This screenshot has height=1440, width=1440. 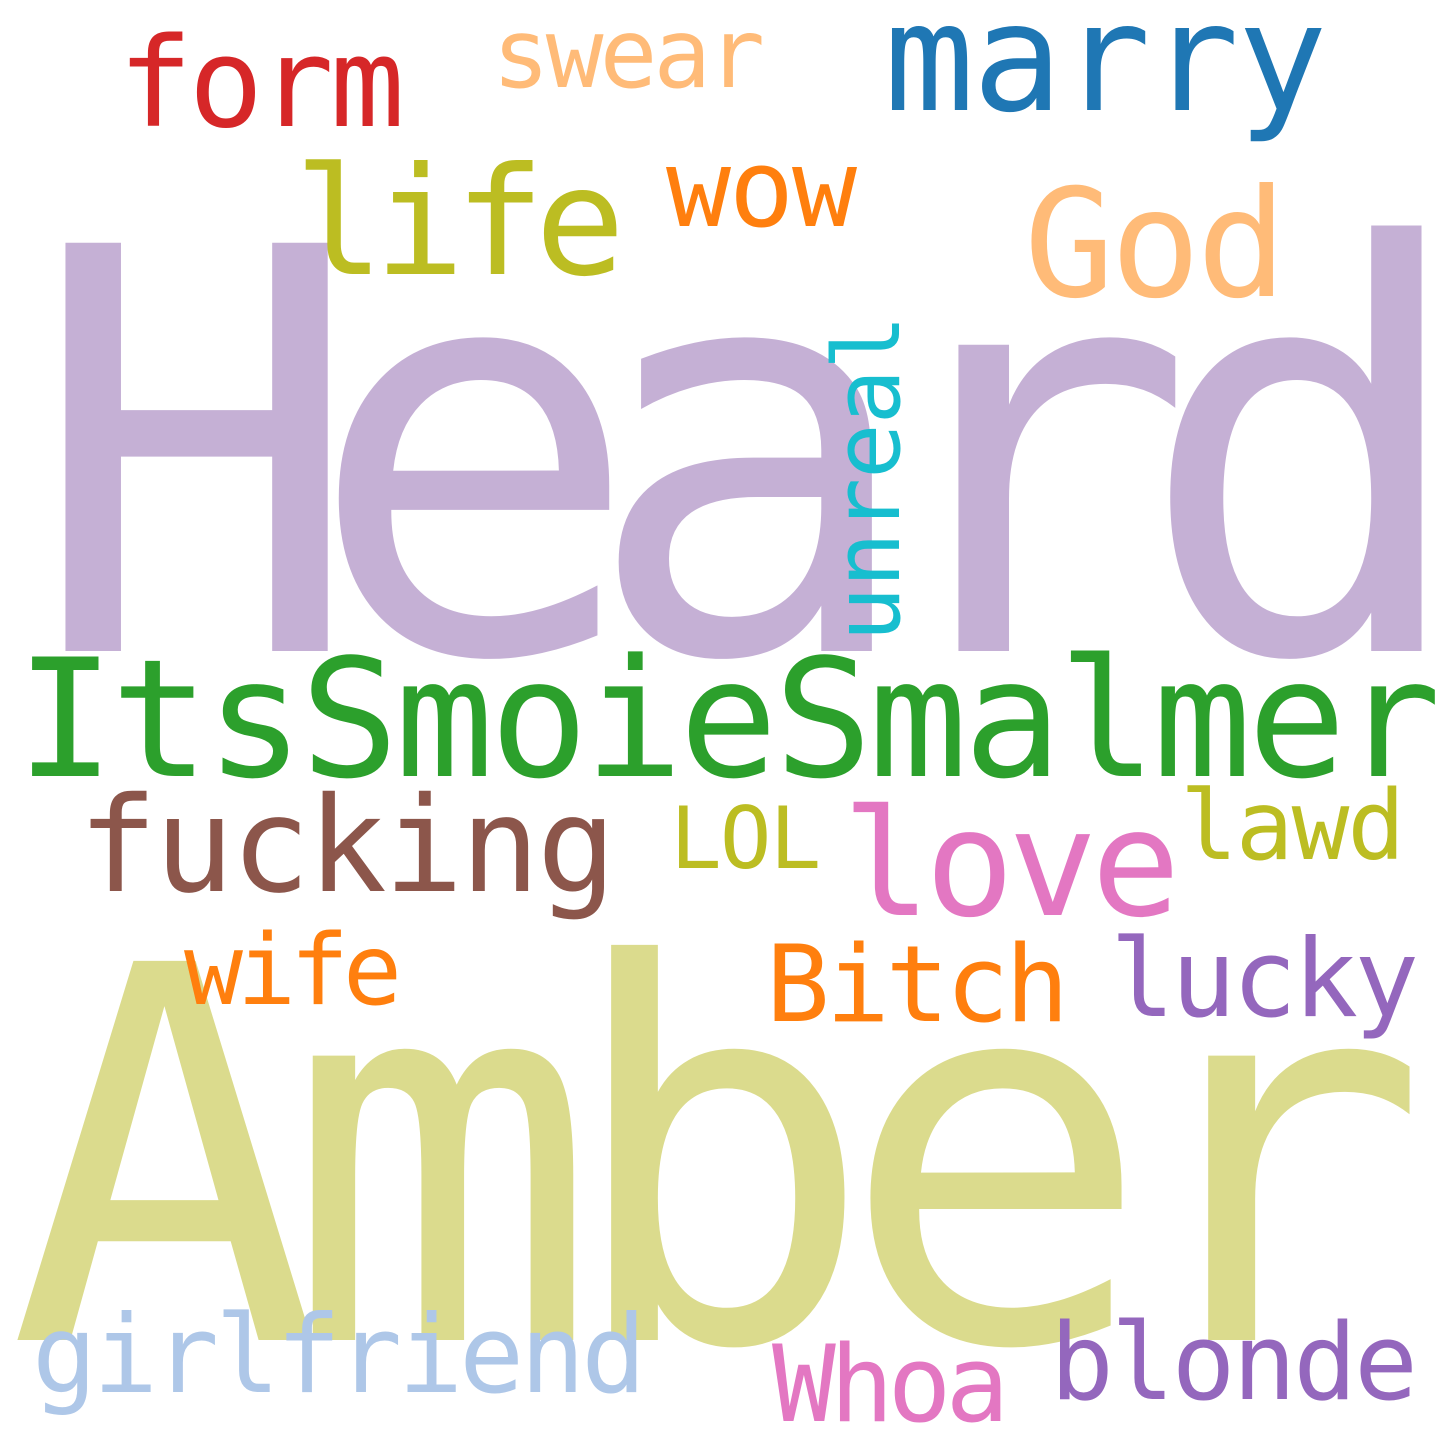 What do you see at coordinates (261, 84) in the screenshot?
I see `word-form: form` at bounding box center [261, 84].